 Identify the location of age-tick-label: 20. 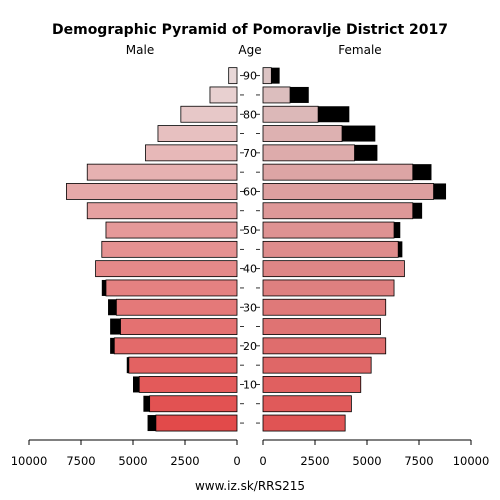
(250, 346).